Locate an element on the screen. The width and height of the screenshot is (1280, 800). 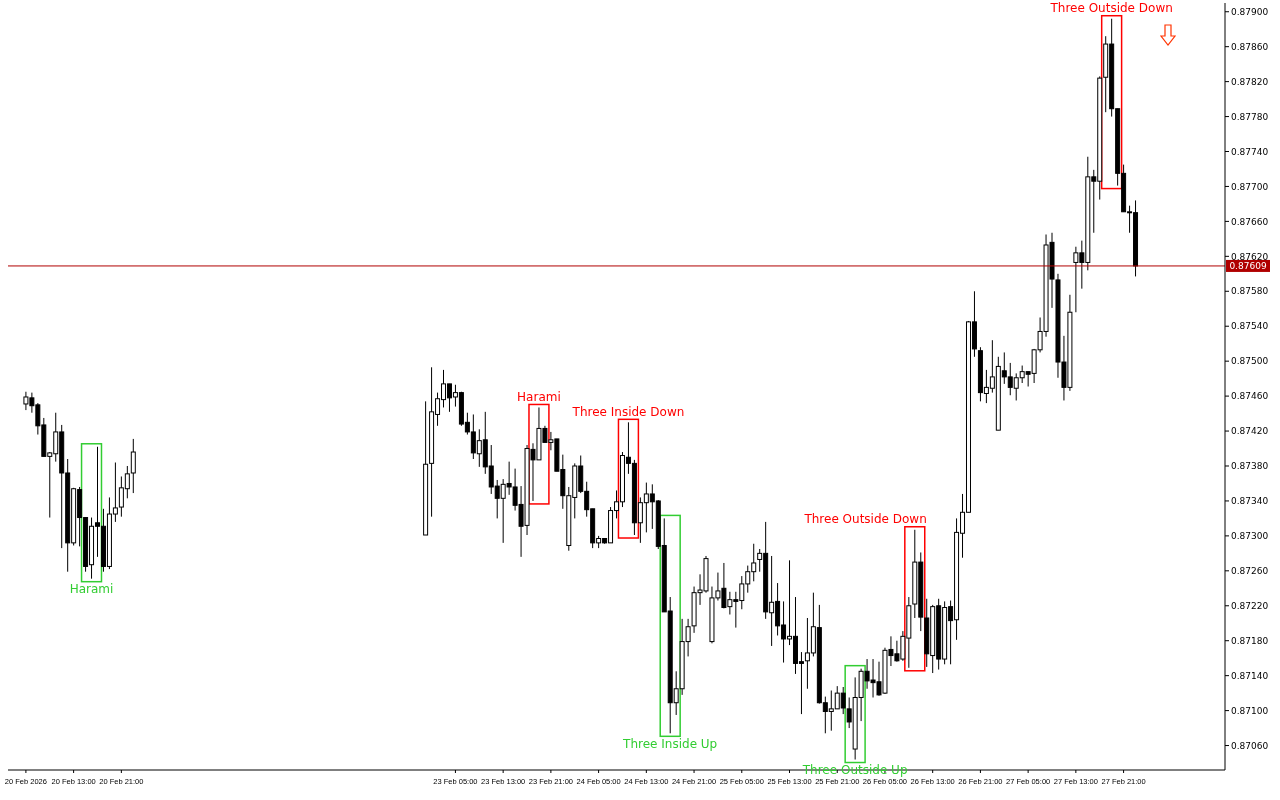
y-tick-label: 0.87380 is located at coordinates (1250, 466).